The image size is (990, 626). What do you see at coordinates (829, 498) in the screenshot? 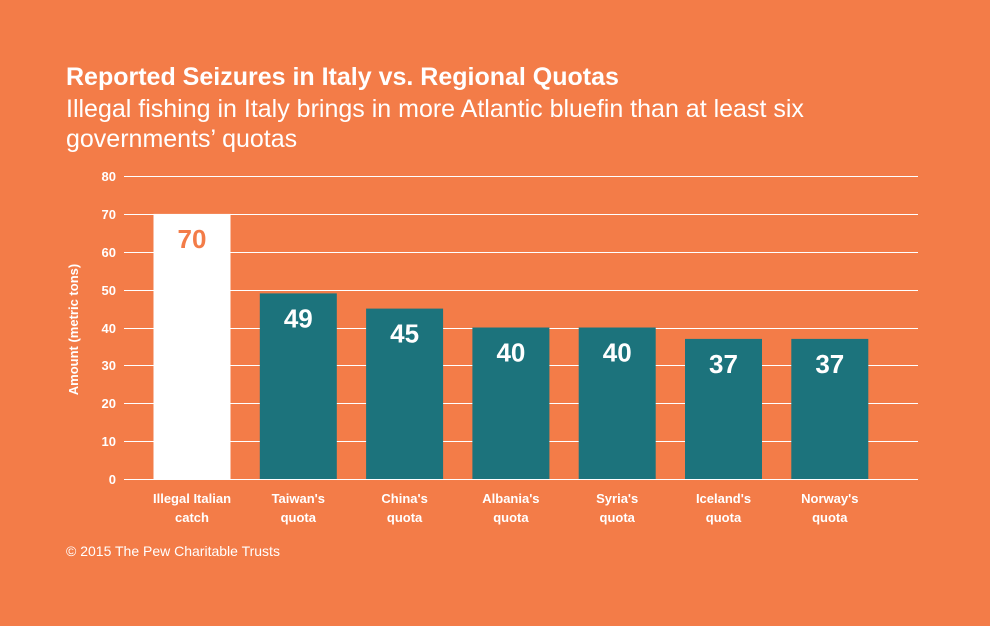
I see `category-label-line: Norway's` at bounding box center [829, 498].